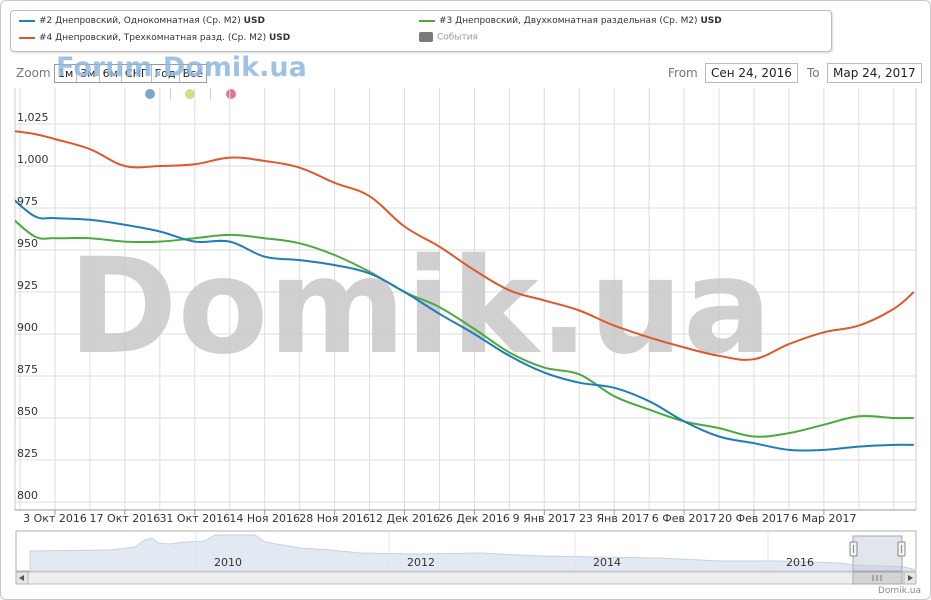  What do you see at coordinates (264, 518) in the screenshot?
I see `x-tick-label: 14 Ноя 2016` at bounding box center [264, 518].